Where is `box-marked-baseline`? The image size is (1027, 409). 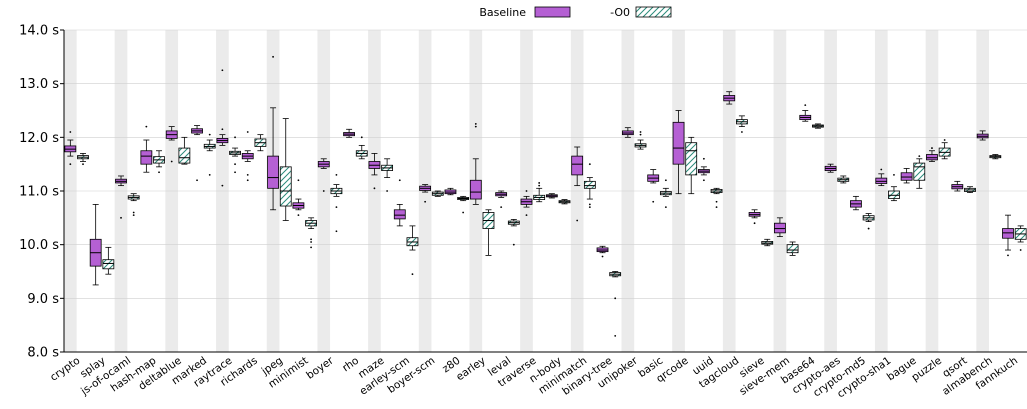 box-marked-baseline is located at coordinates (197, 153).